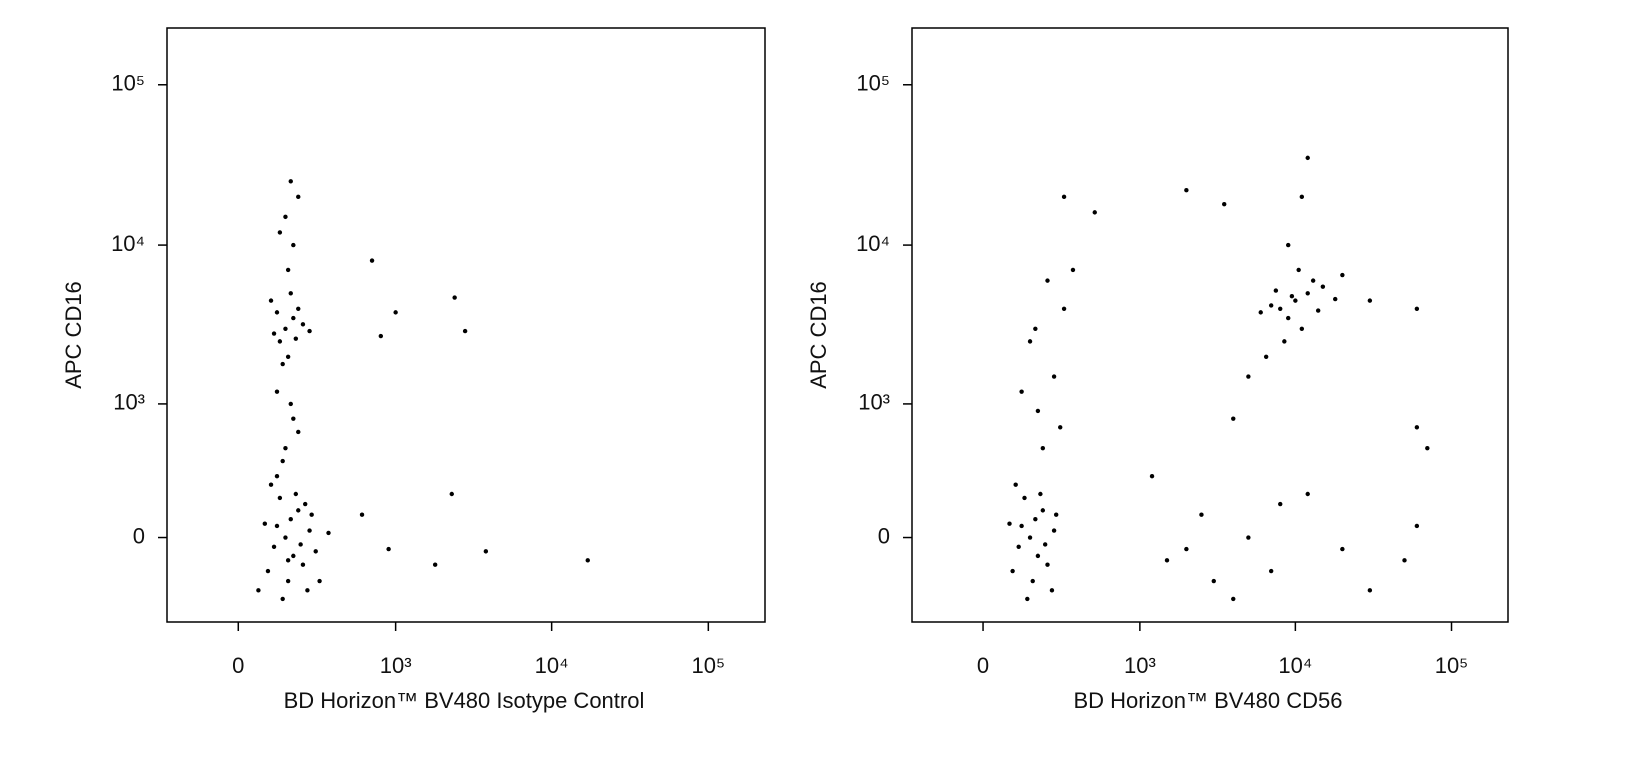  I want to click on y-tick-label: 0, so click(139, 535).